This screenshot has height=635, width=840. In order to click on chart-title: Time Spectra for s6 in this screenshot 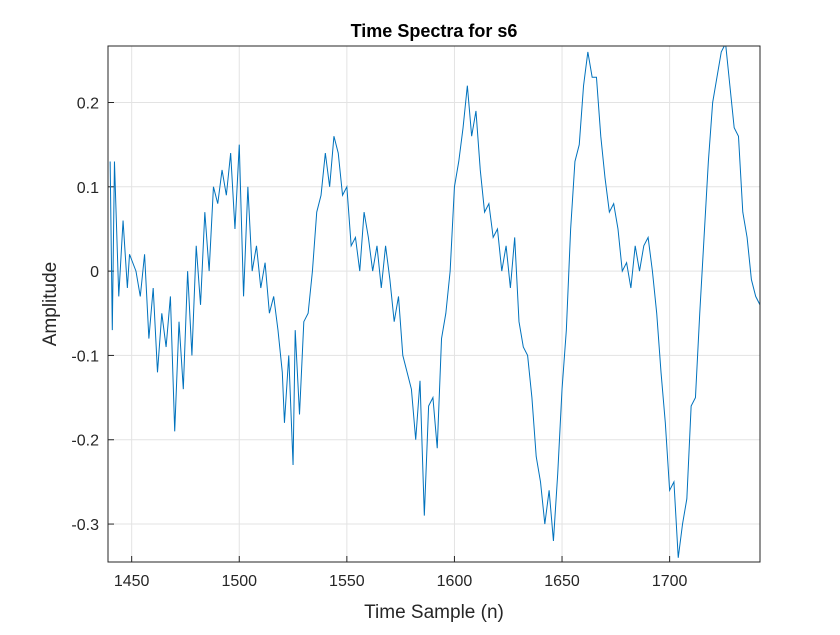, I will do `click(434, 31)`.